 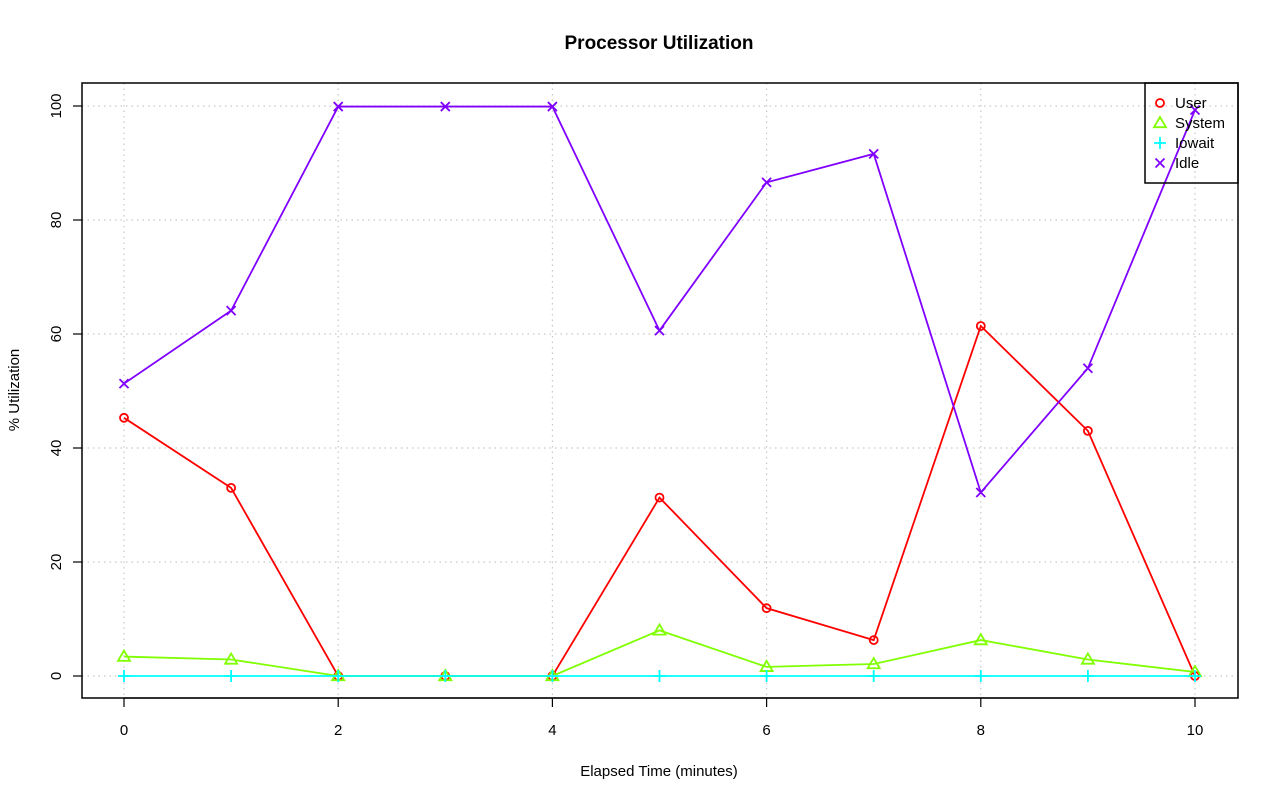 What do you see at coordinates (659, 653) in the screenshot?
I see `series-line-system` at bounding box center [659, 653].